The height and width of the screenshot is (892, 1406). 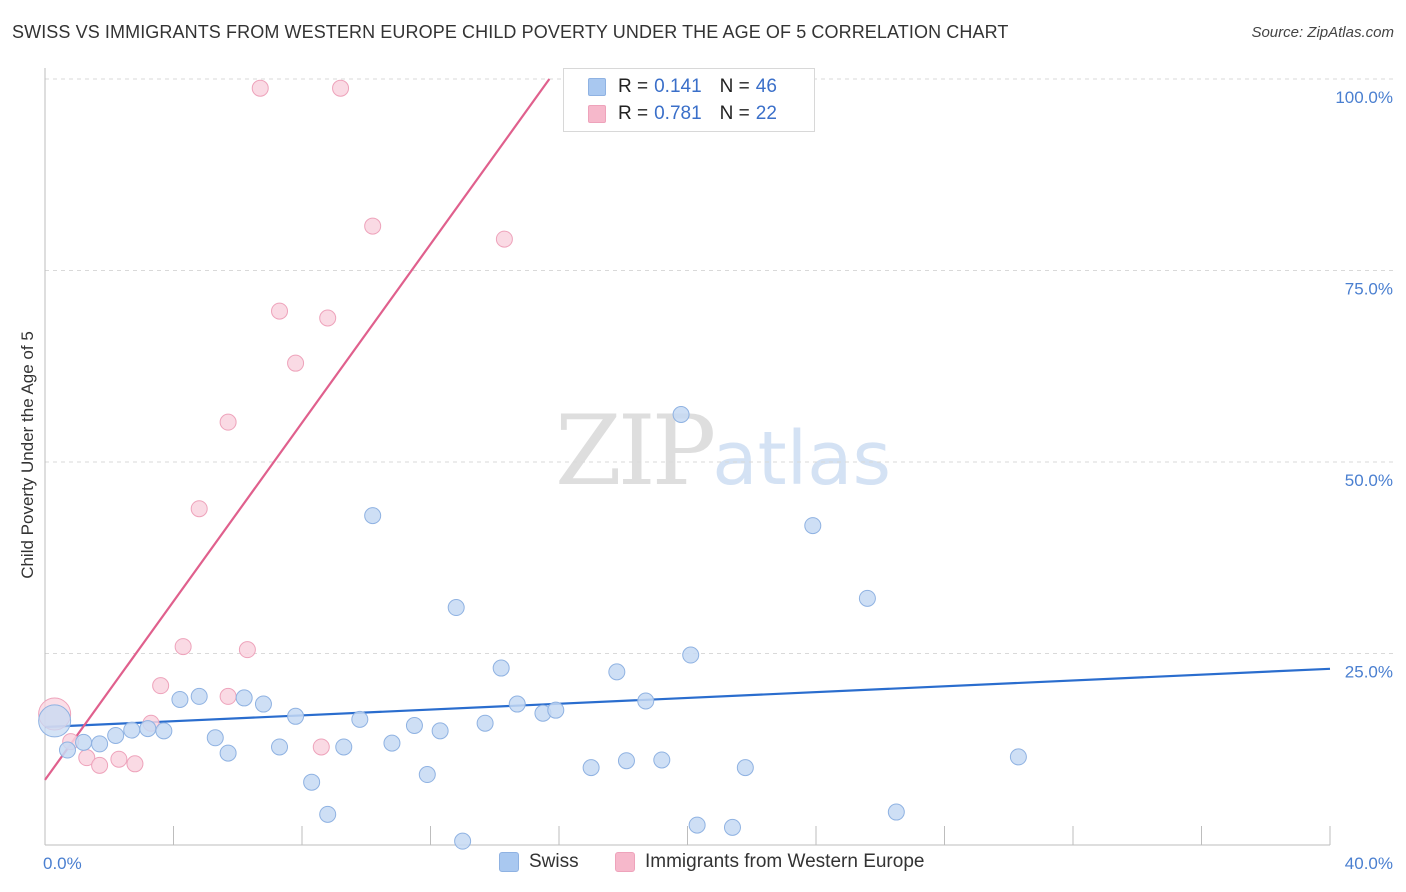 What do you see at coordinates (687, 698) in the screenshot?
I see `swiss-trend-line` at bounding box center [687, 698].